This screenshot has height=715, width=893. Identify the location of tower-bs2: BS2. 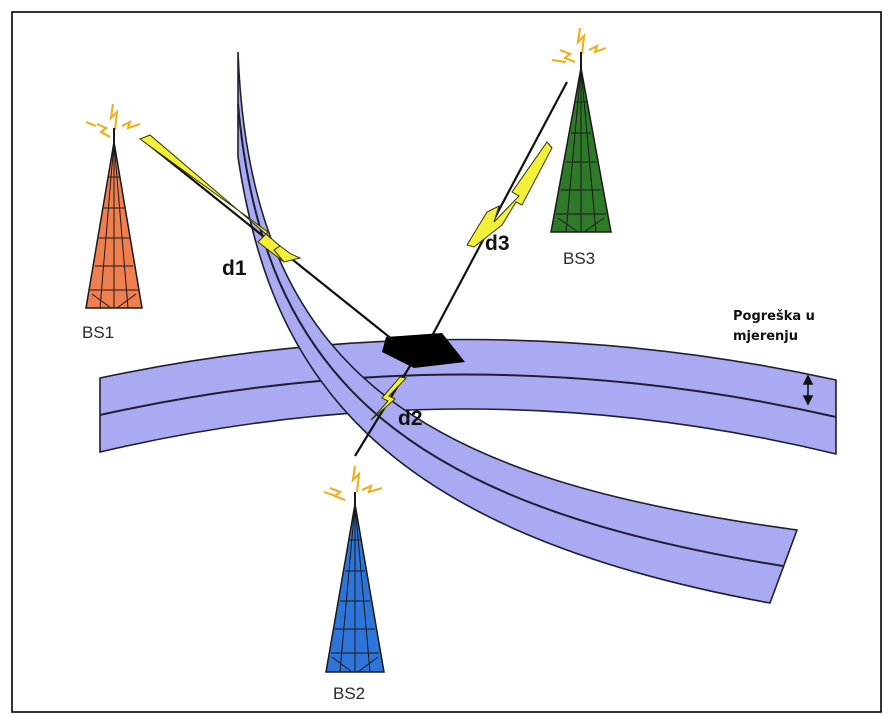
(354, 584).